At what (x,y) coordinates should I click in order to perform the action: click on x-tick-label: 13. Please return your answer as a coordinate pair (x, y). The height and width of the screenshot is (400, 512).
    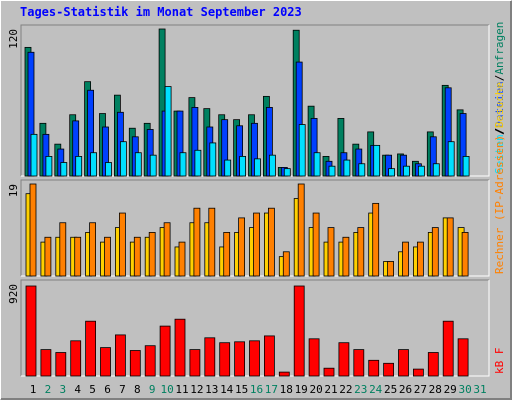
    Looking at the image, I should click on (211, 389).